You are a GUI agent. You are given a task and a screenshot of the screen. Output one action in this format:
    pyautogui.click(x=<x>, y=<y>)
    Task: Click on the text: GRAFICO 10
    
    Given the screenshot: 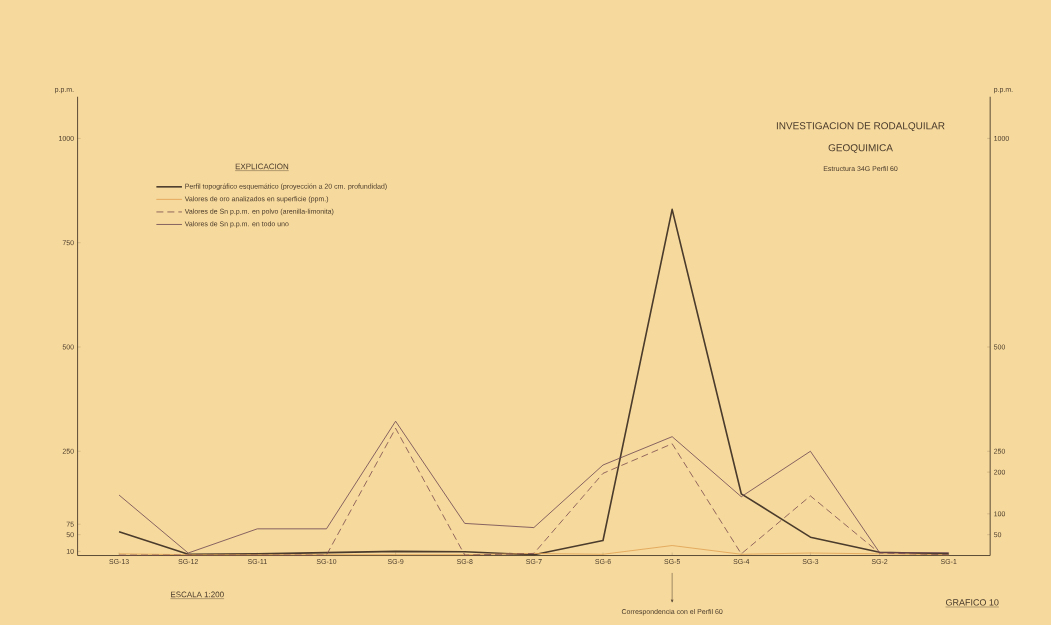 What is the action you would take?
    pyautogui.click(x=972, y=602)
    